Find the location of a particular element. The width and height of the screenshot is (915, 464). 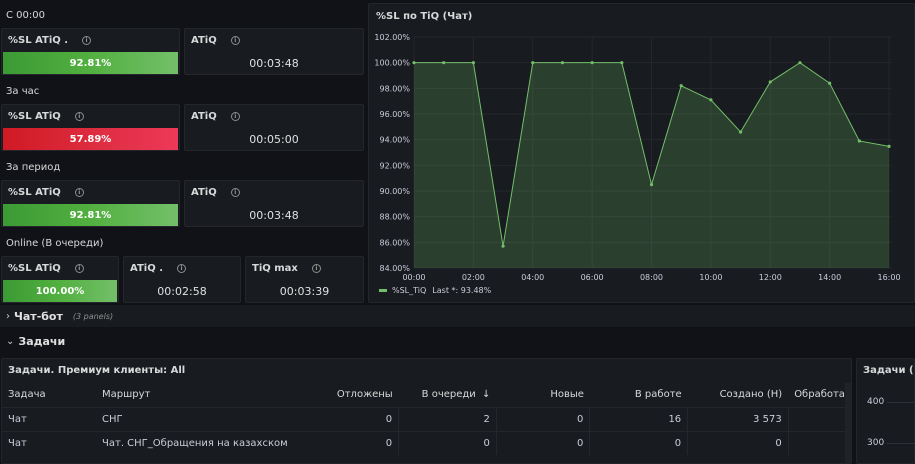

table-cell: 3 573 is located at coordinates (738, 418).